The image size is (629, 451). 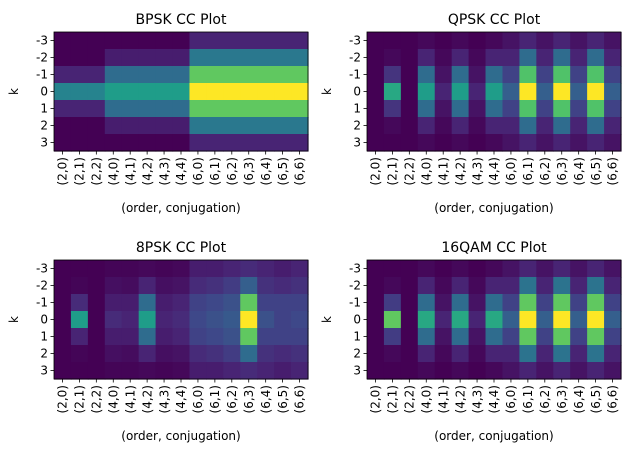 I want to click on x-tick-label: (4,2), so click(x=147, y=171).